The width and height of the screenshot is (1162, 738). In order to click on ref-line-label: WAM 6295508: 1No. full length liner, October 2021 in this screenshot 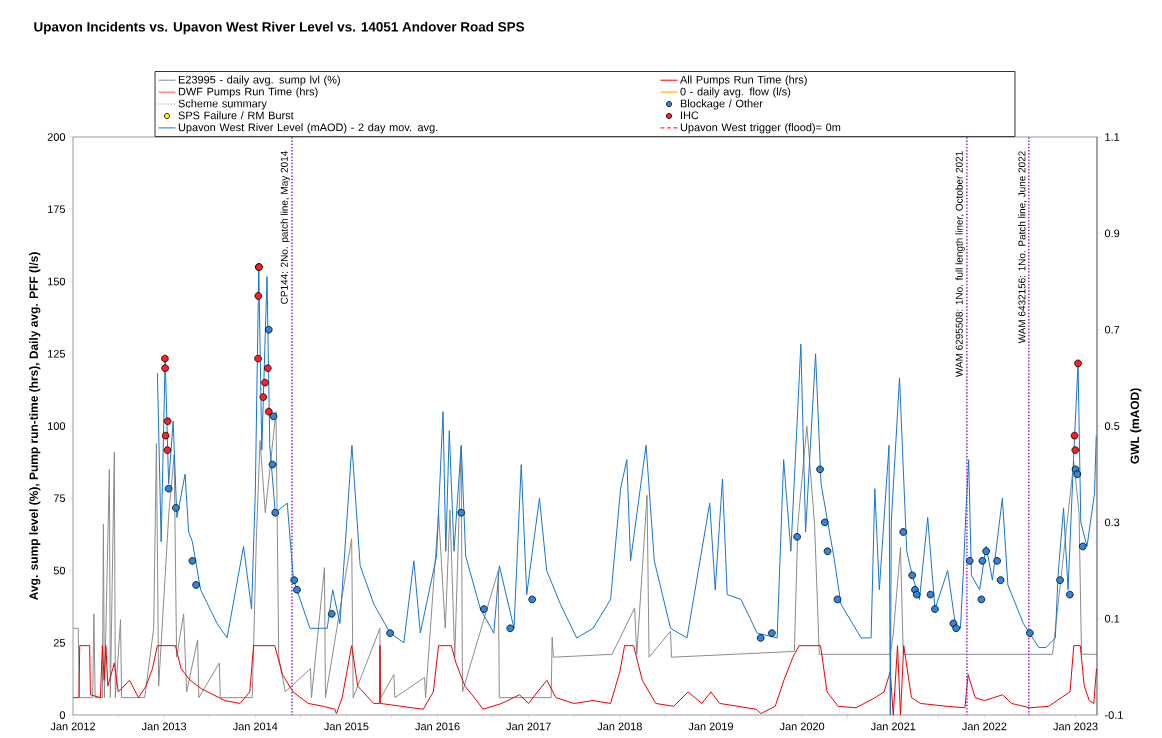, I will do `click(960, 264)`.